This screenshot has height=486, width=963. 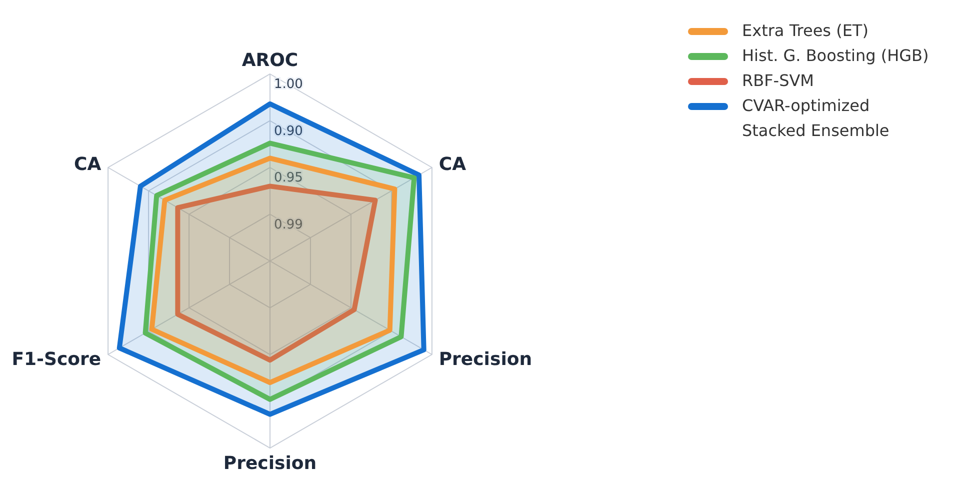 What do you see at coordinates (270, 60) in the screenshot?
I see `spoke-label: AROC` at bounding box center [270, 60].